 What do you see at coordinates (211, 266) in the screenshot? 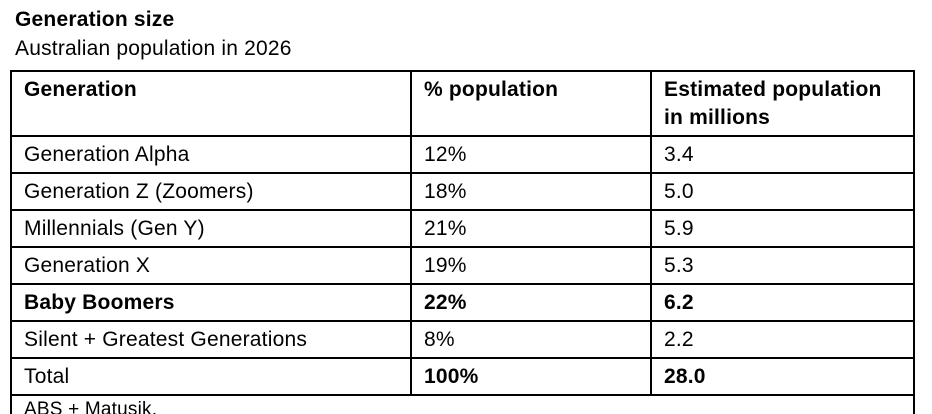
I see `cell-generation: Generation X` at bounding box center [211, 266].